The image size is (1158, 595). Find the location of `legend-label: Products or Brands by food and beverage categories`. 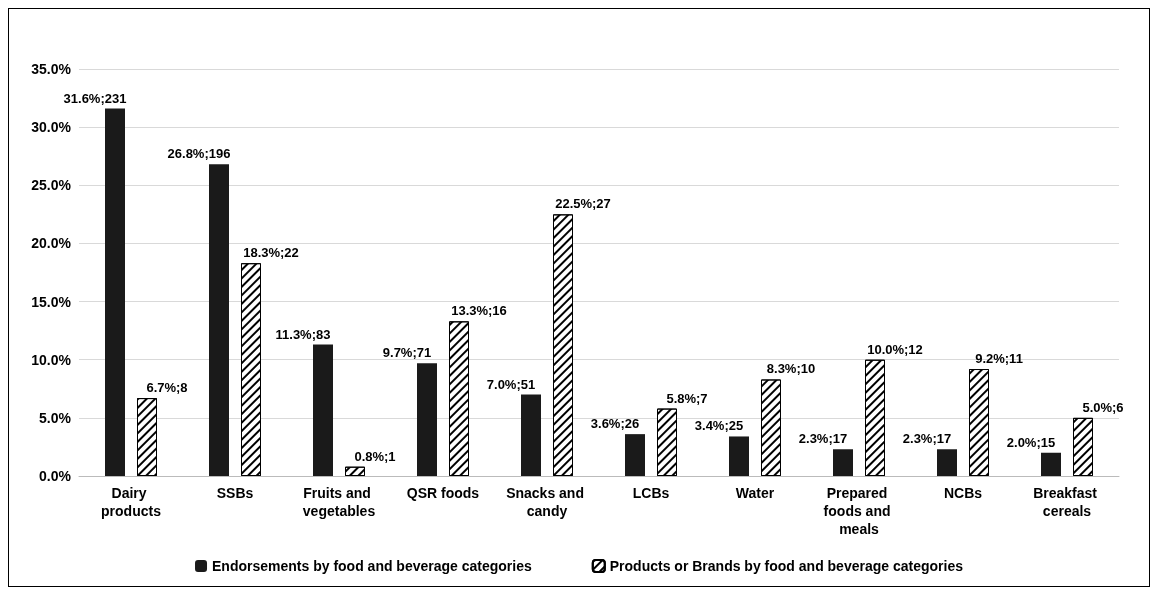

legend-label: Products or Brands by food and beverage categories is located at coordinates (786, 566).